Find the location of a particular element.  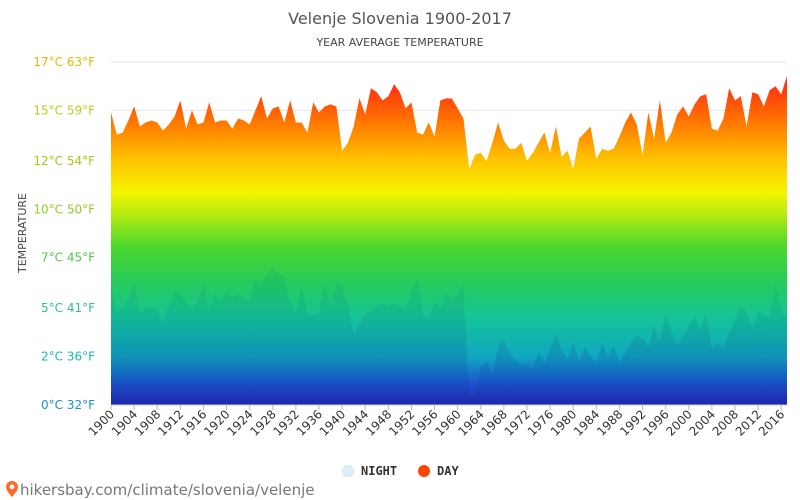

x-tick-label: 2016 is located at coordinates (771, 422).